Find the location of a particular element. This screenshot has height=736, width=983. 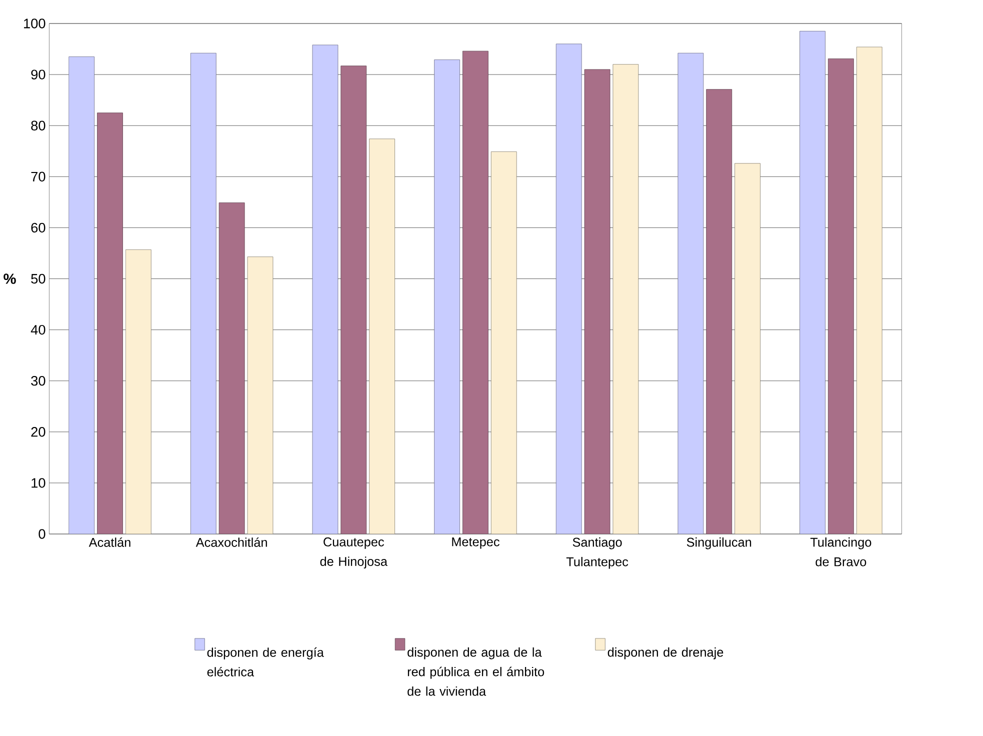

y-tick-label: 100 is located at coordinates (35, 23).